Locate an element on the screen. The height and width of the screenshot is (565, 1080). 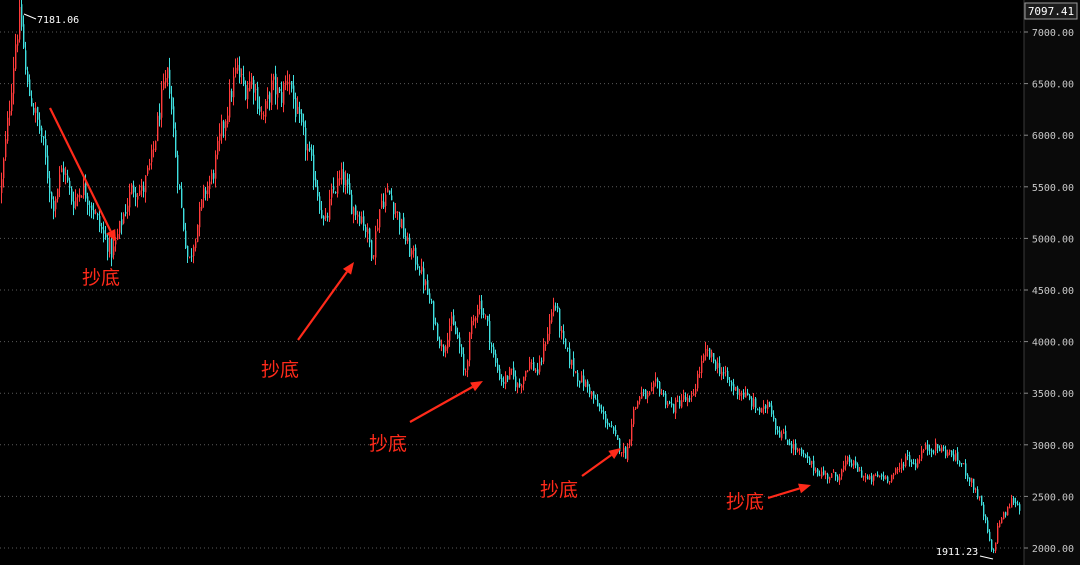
annotation-arrow-head is located at coordinates (804, 488).